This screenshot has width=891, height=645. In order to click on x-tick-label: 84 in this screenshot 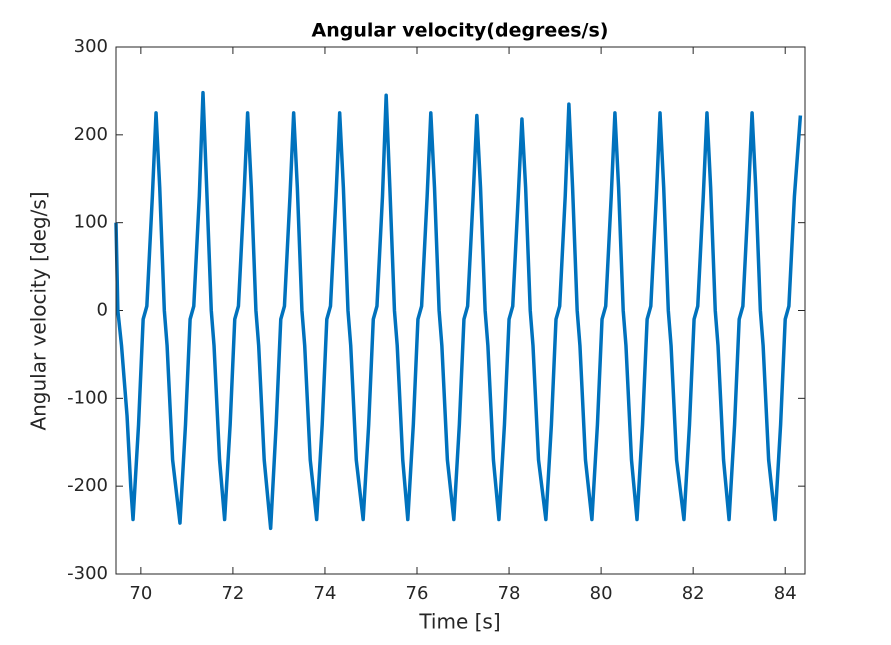, I will do `click(785, 593)`.